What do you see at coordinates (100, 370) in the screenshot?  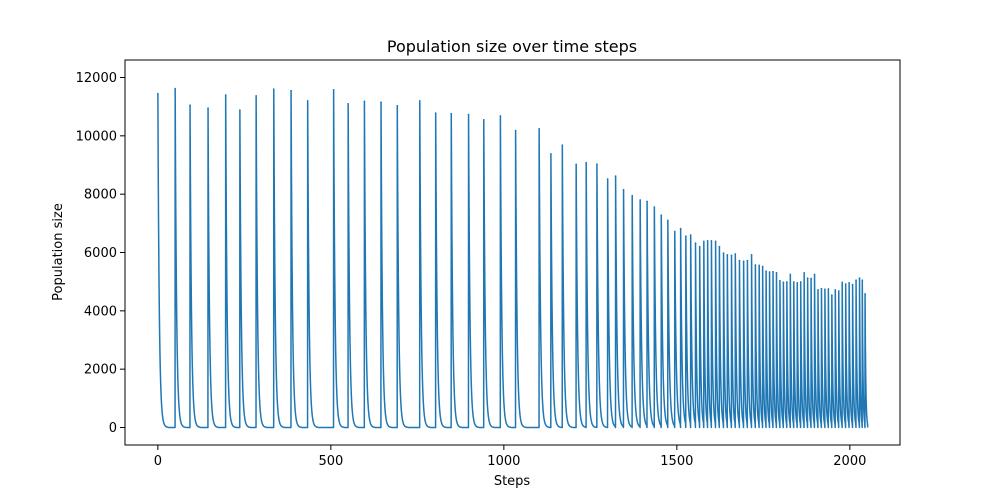 I see `y-tick-label: 2000` at bounding box center [100, 370].